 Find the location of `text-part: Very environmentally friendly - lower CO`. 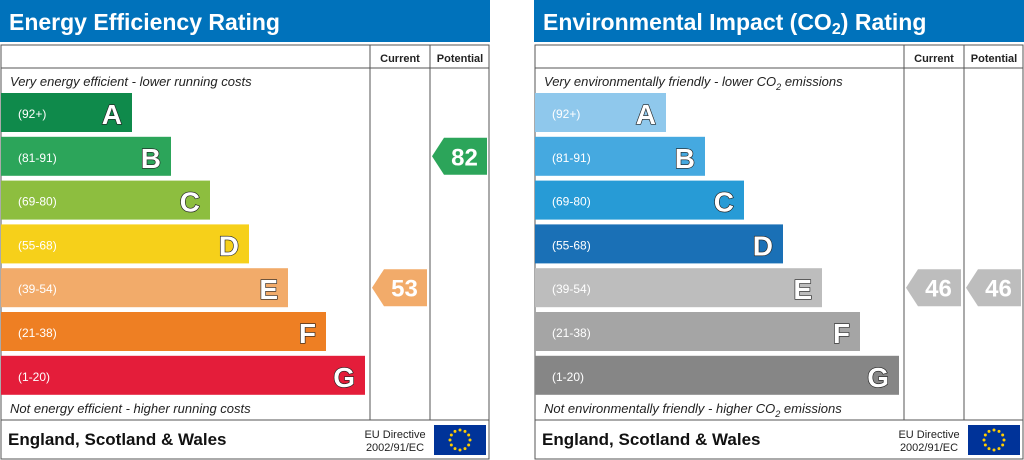

text-part: Very environmentally friendly - lower CO is located at coordinates (660, 81).